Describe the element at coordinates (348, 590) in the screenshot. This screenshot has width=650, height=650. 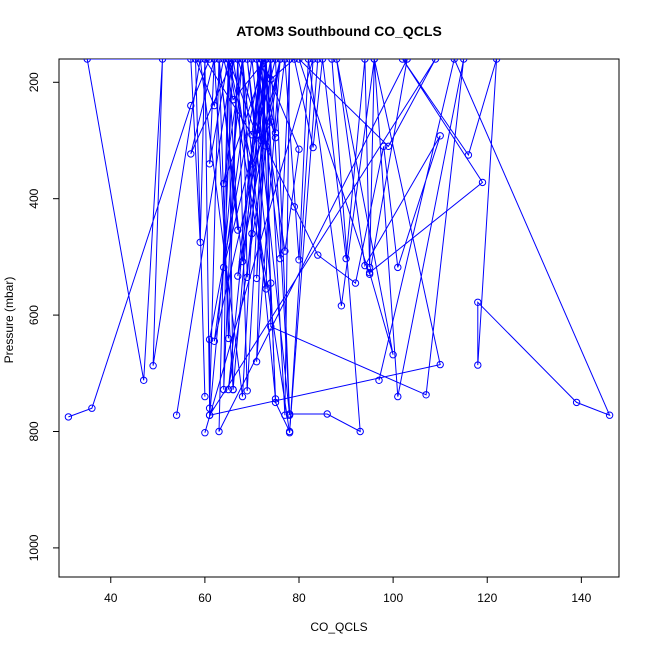
I see `x-axis: 40 60 80 100 120 140` at that location.